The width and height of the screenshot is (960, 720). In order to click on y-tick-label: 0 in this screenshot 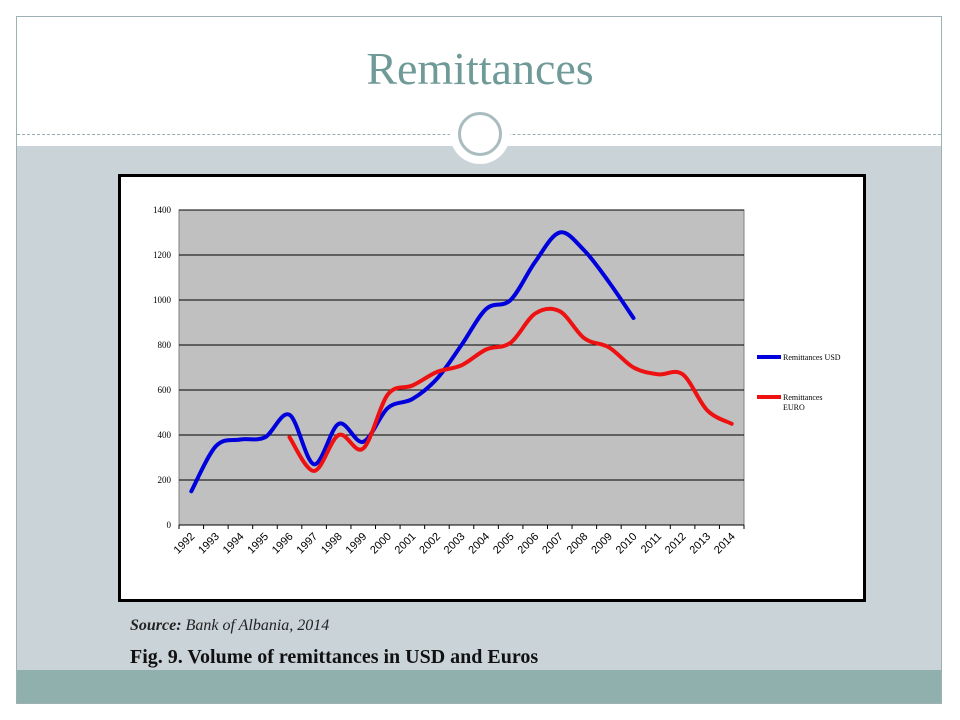, I will do `click(169, 525)`.